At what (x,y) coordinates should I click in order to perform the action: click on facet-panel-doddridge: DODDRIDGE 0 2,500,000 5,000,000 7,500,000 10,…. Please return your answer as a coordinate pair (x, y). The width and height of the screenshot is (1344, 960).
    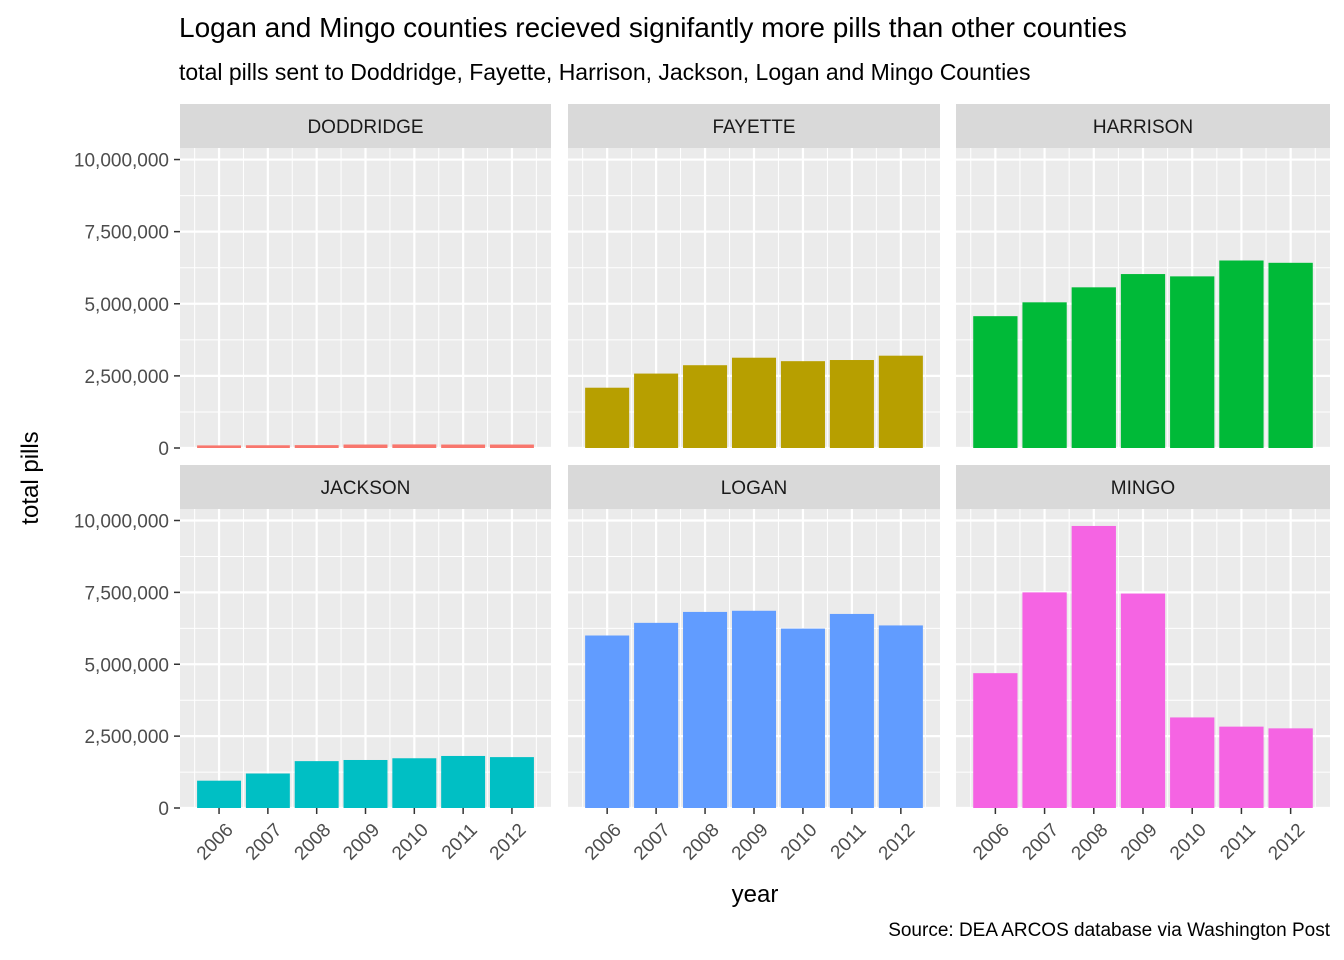
    Looking at the image, I should click on (312, 282).